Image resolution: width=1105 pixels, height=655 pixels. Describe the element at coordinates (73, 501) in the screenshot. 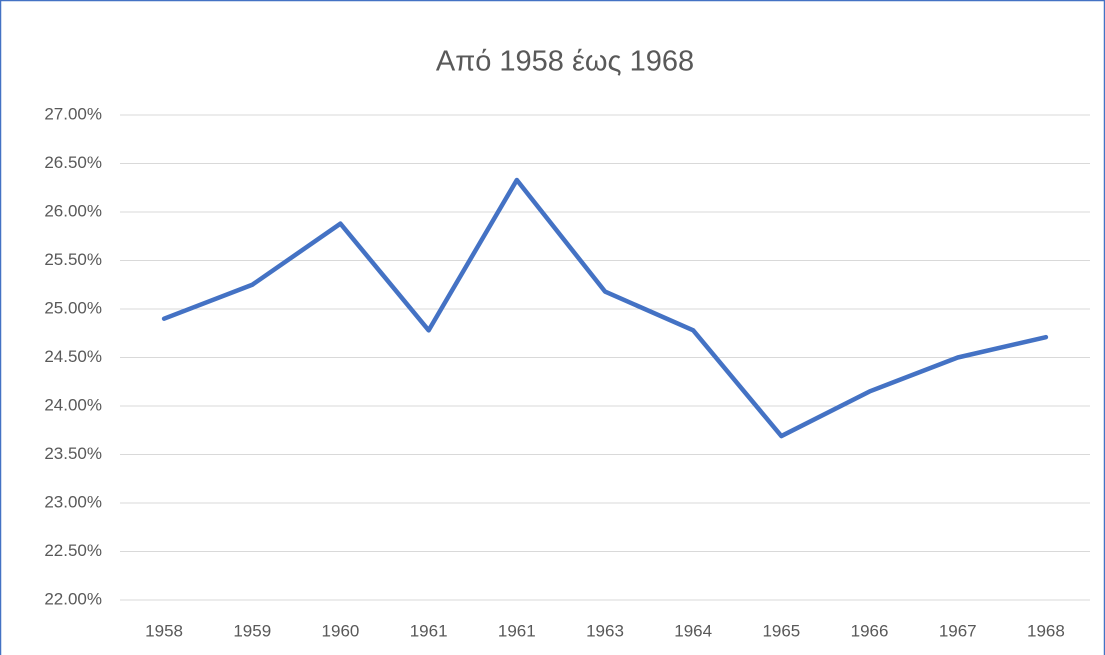

I see `y-tick-label: 23.00%` at that location.